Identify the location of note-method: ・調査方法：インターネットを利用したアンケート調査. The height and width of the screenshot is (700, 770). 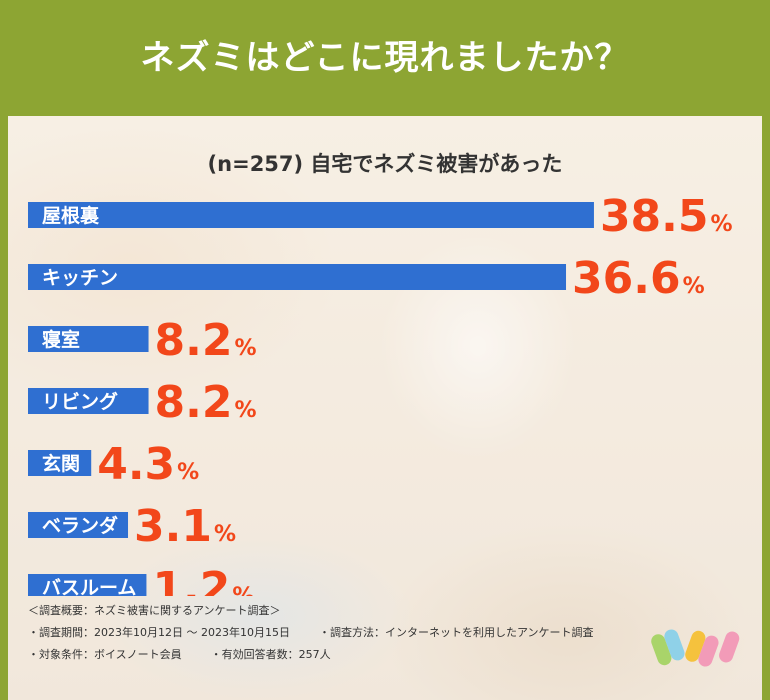
(456, 632).